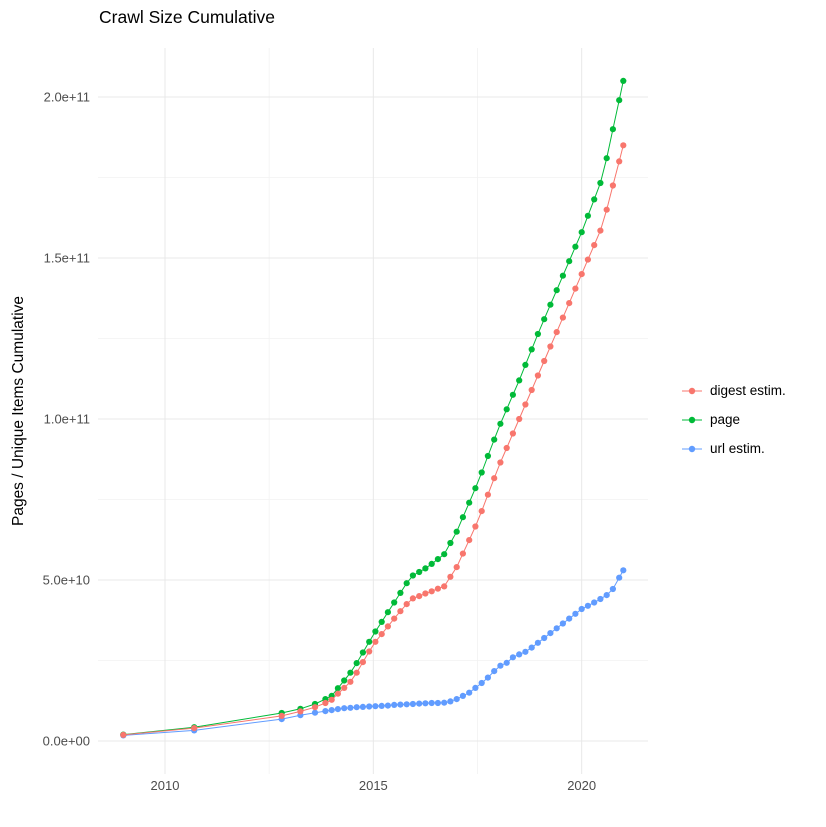 This screenshot has width=826, height=827. I want to click on legend: digest estim. page url estim., so click(733, 419).